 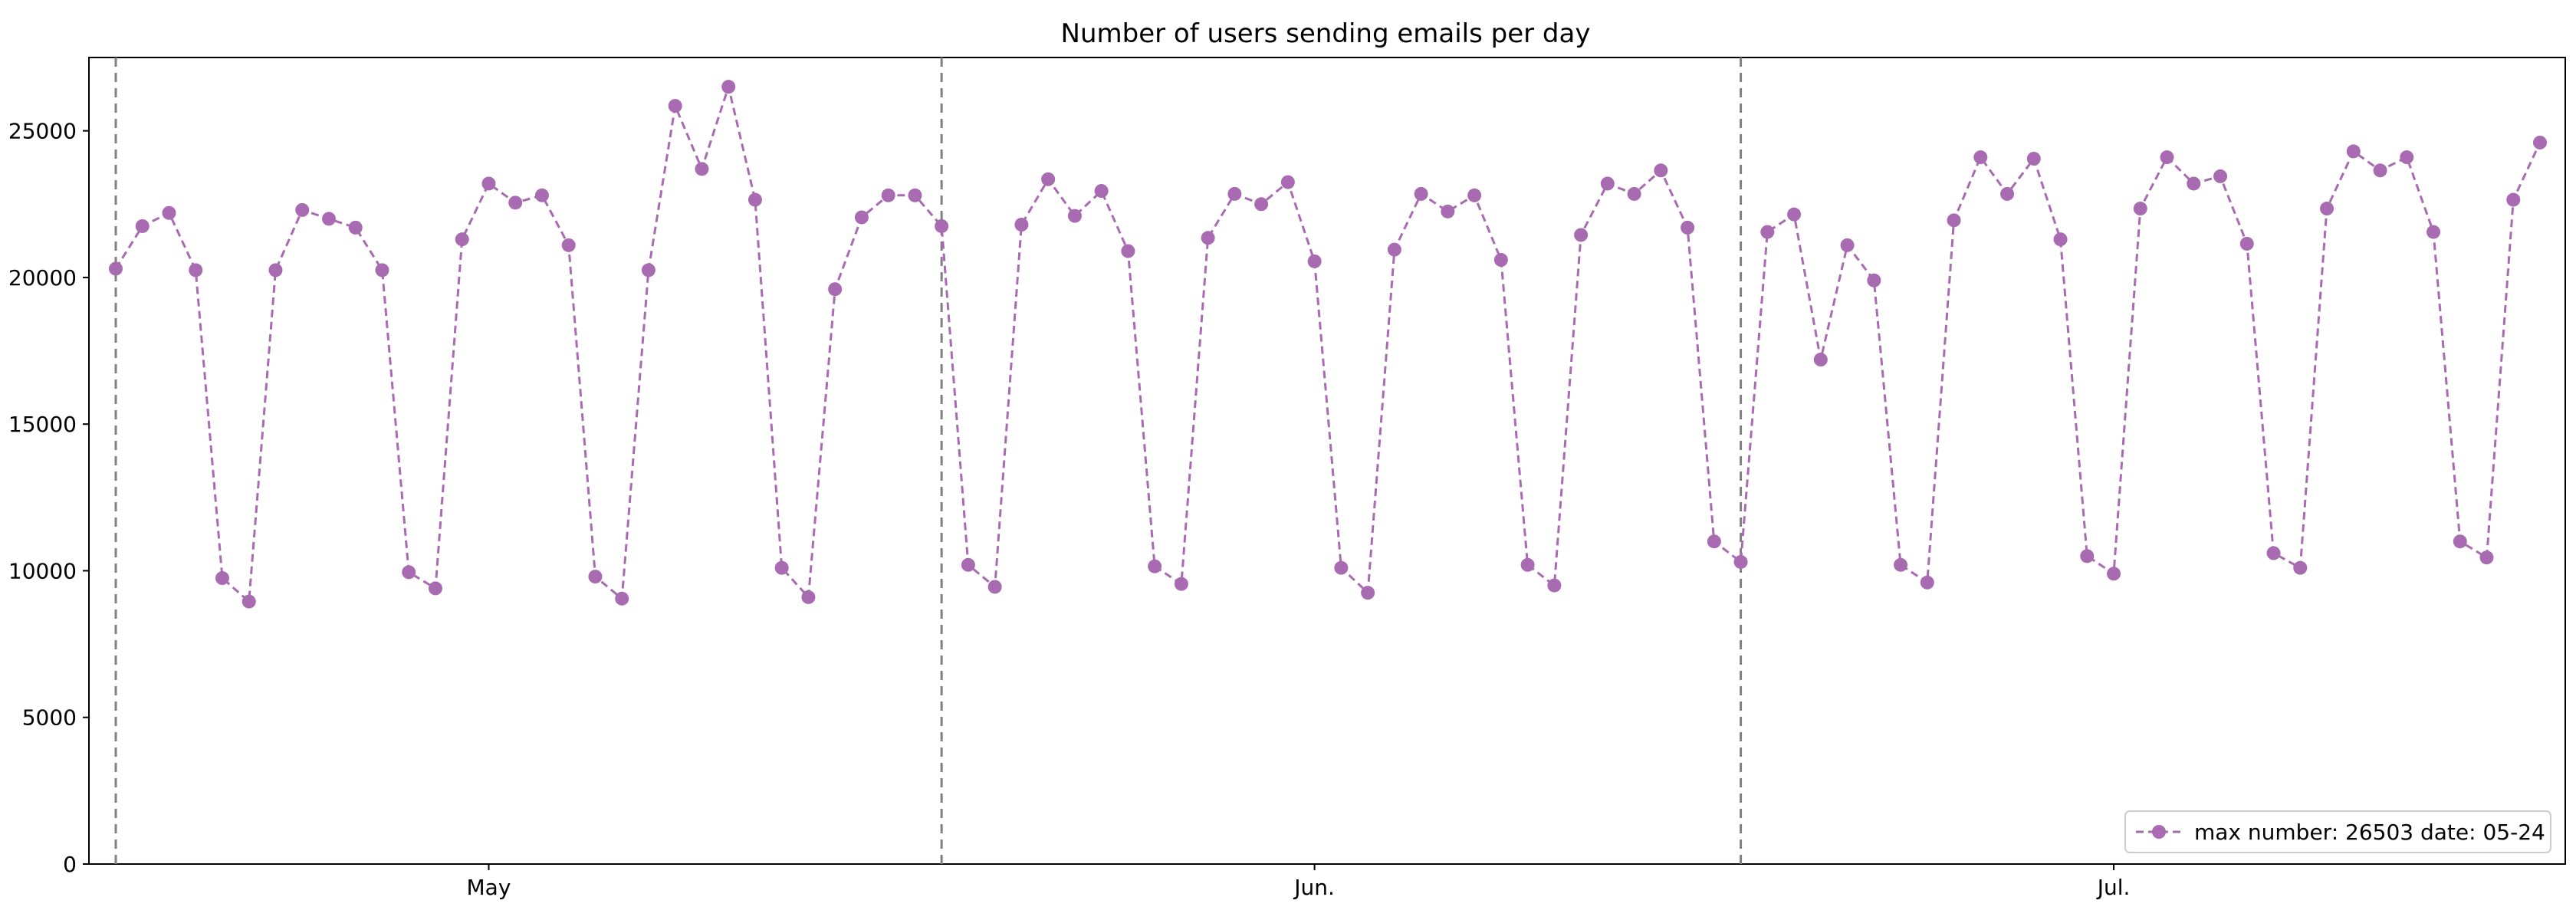 What do you see at coordinates (43, 278) in the screenshot?
I see `y-tick-label: 20000` at bounding box center [43, 278].